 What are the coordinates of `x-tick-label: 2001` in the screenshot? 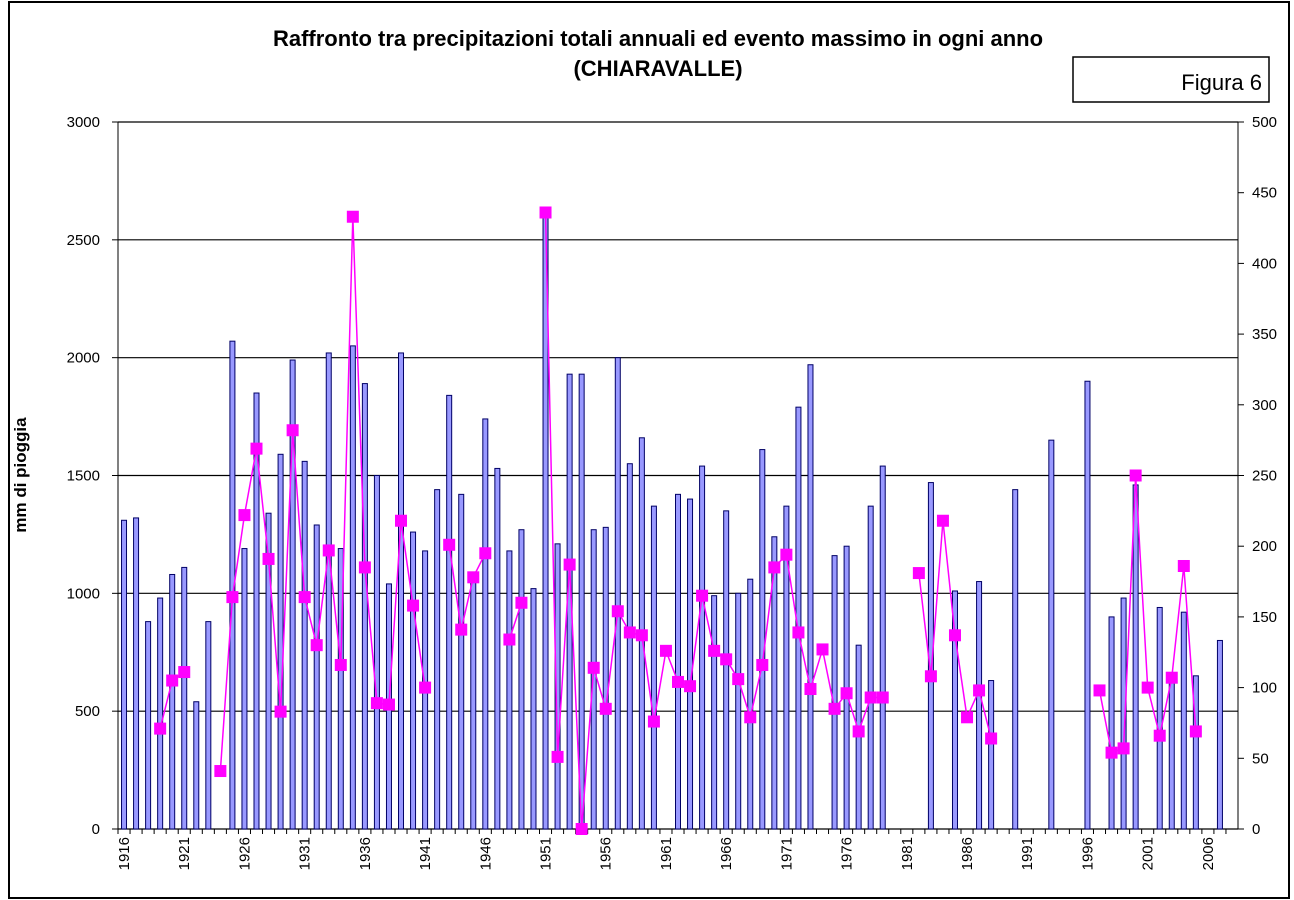 It's located at (1148, 853).